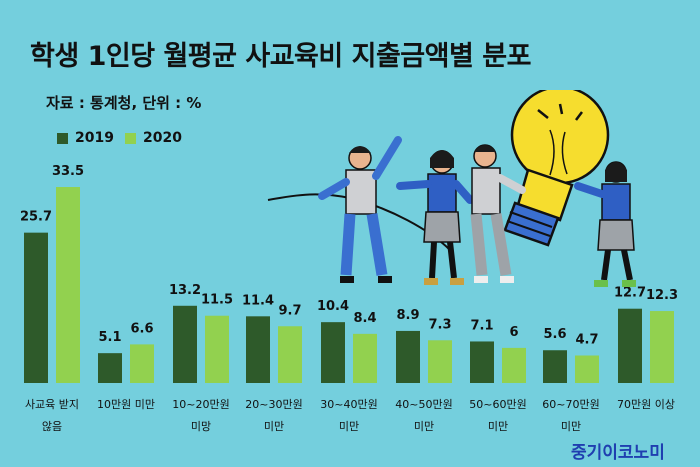  What do you see at coordinates (258, 300) in the screenshot?
I see `data-label-2019-3: 11.4` at bounding box center [258, 300].